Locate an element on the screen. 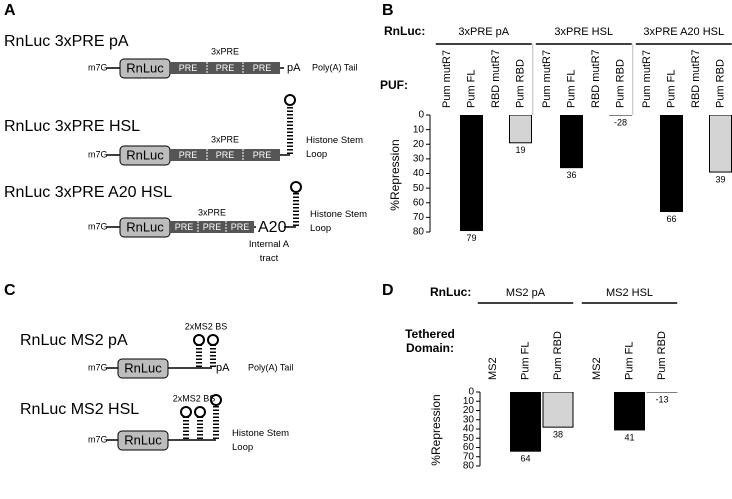 The width and height of the screenshot is (732, 499). value-label: -28 is located at coordinates (620, 122).